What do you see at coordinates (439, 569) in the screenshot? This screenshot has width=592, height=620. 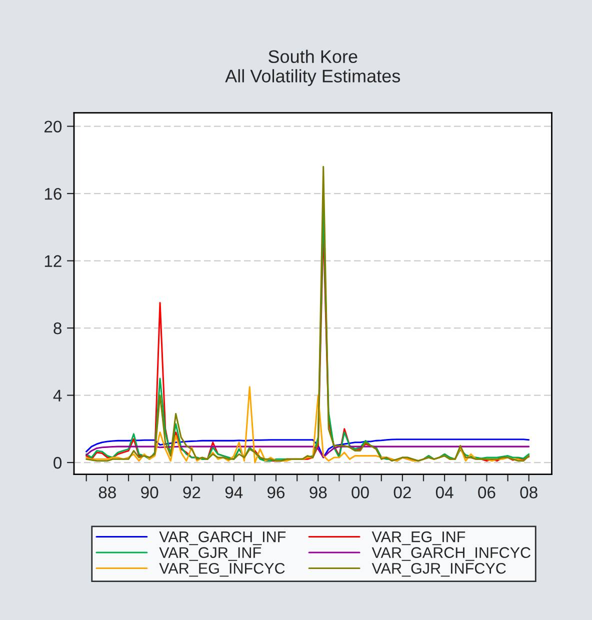 I see `legend-label: VAR_GJR_INFCYC` at bounding box center [439, 569].